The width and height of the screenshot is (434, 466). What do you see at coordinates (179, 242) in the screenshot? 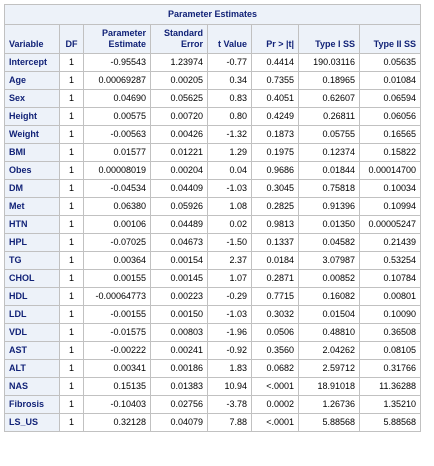
I see `cell-stderr: 0.04673` at bounding box center [179, 242].